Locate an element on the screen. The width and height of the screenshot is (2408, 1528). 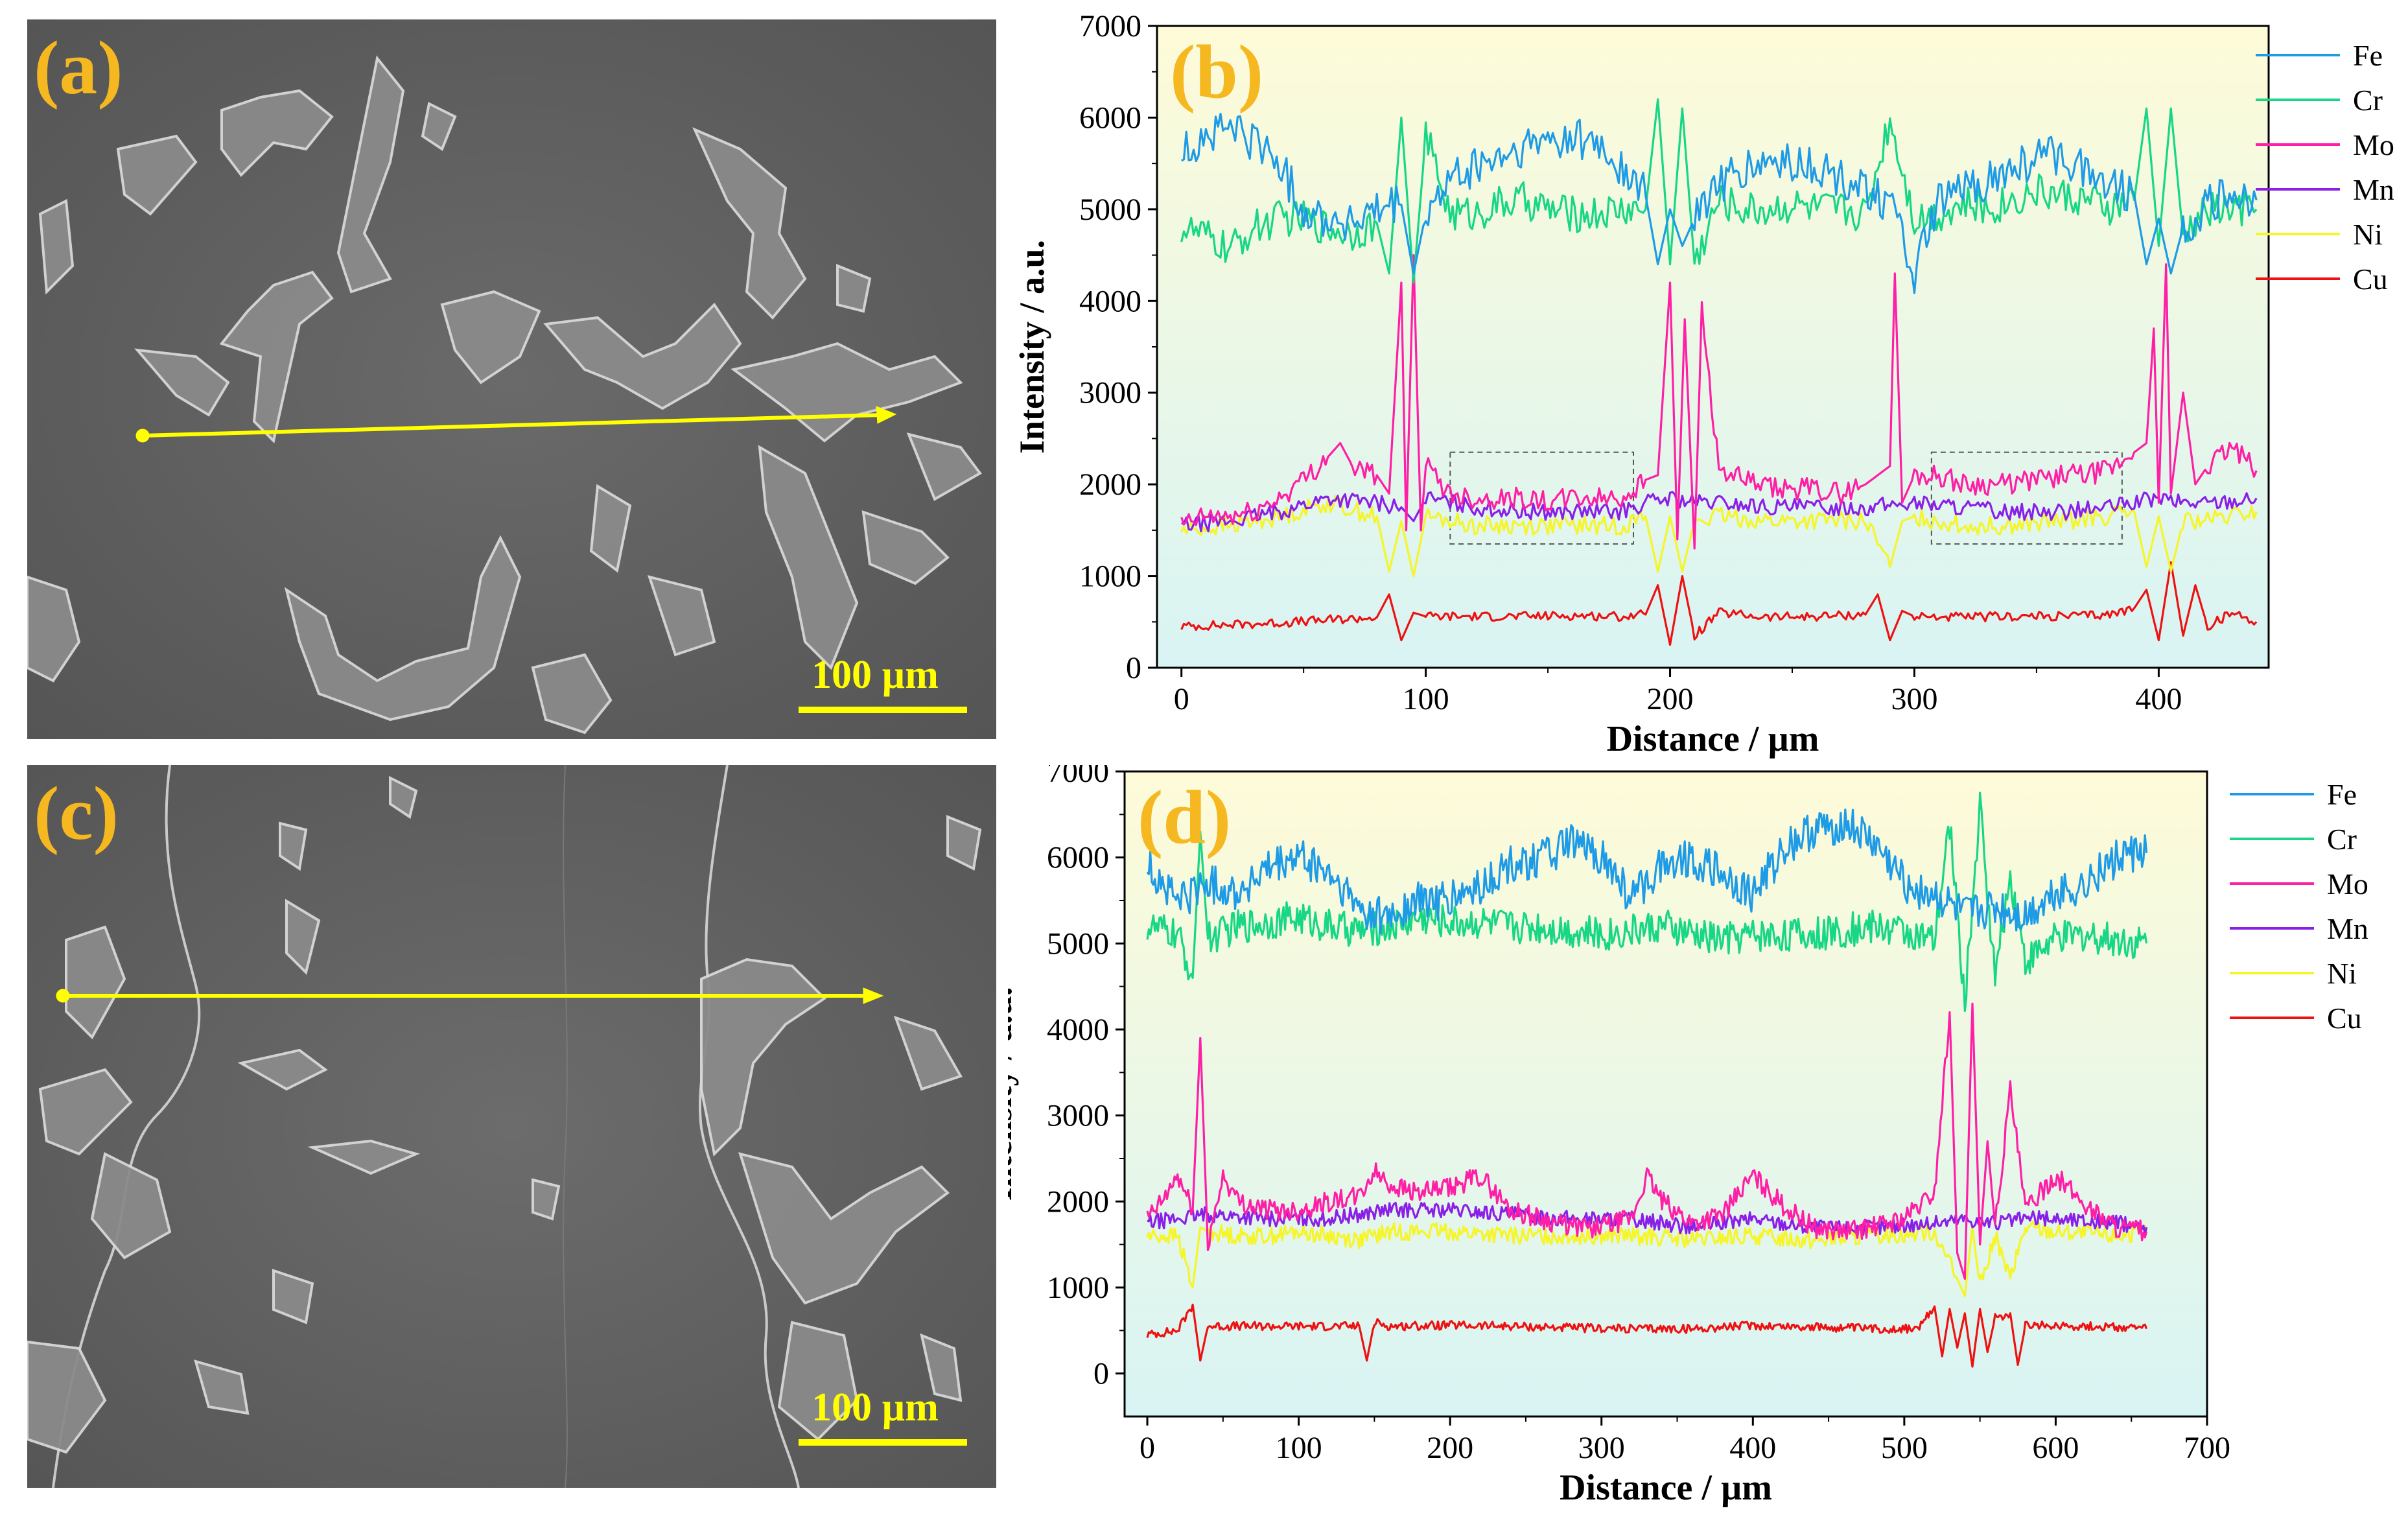
x-tick-label: 700 is located at coordinates (2207, 1448).